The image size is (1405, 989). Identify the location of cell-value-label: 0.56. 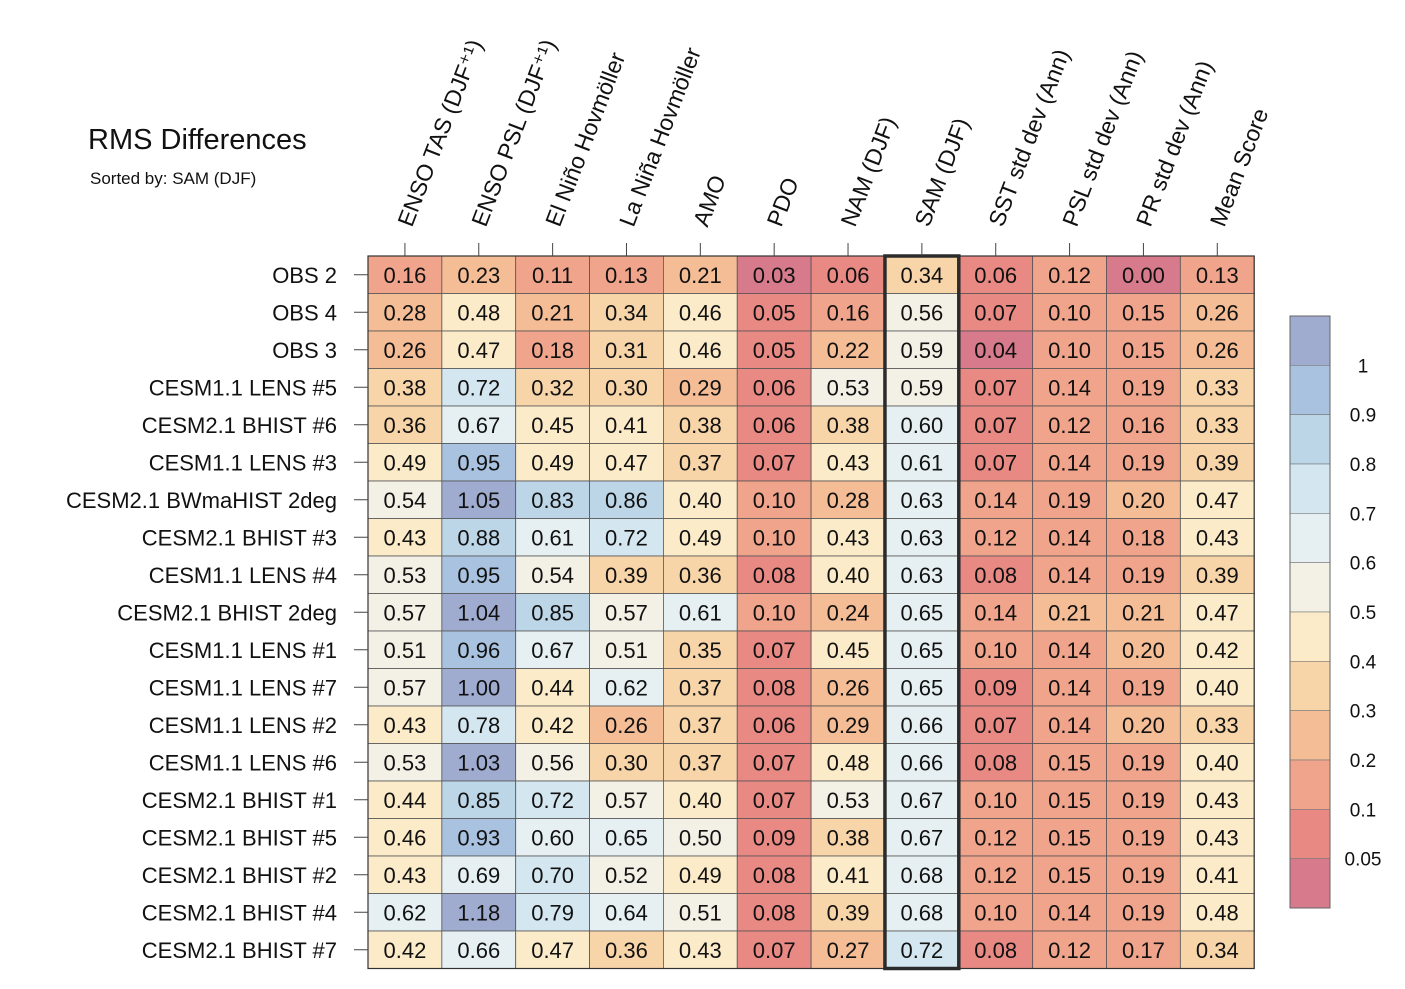
(552, 762).